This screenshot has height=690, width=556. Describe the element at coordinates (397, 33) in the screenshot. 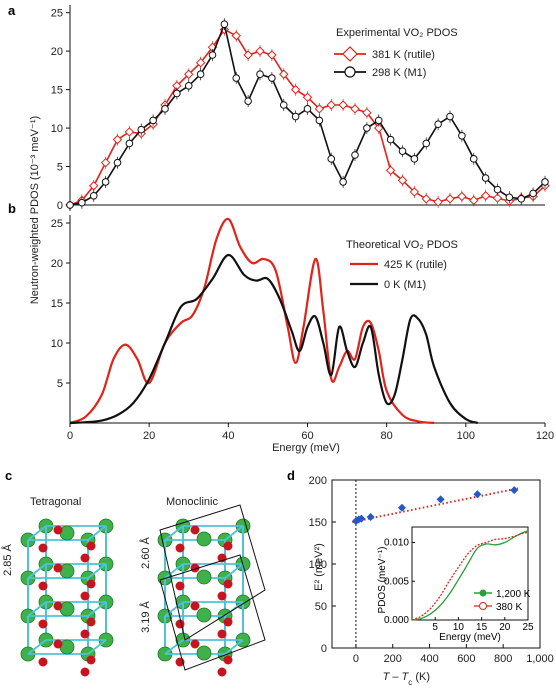

I see `panel-a-legend-title: Experimental VO₂ PDOS` at that location.